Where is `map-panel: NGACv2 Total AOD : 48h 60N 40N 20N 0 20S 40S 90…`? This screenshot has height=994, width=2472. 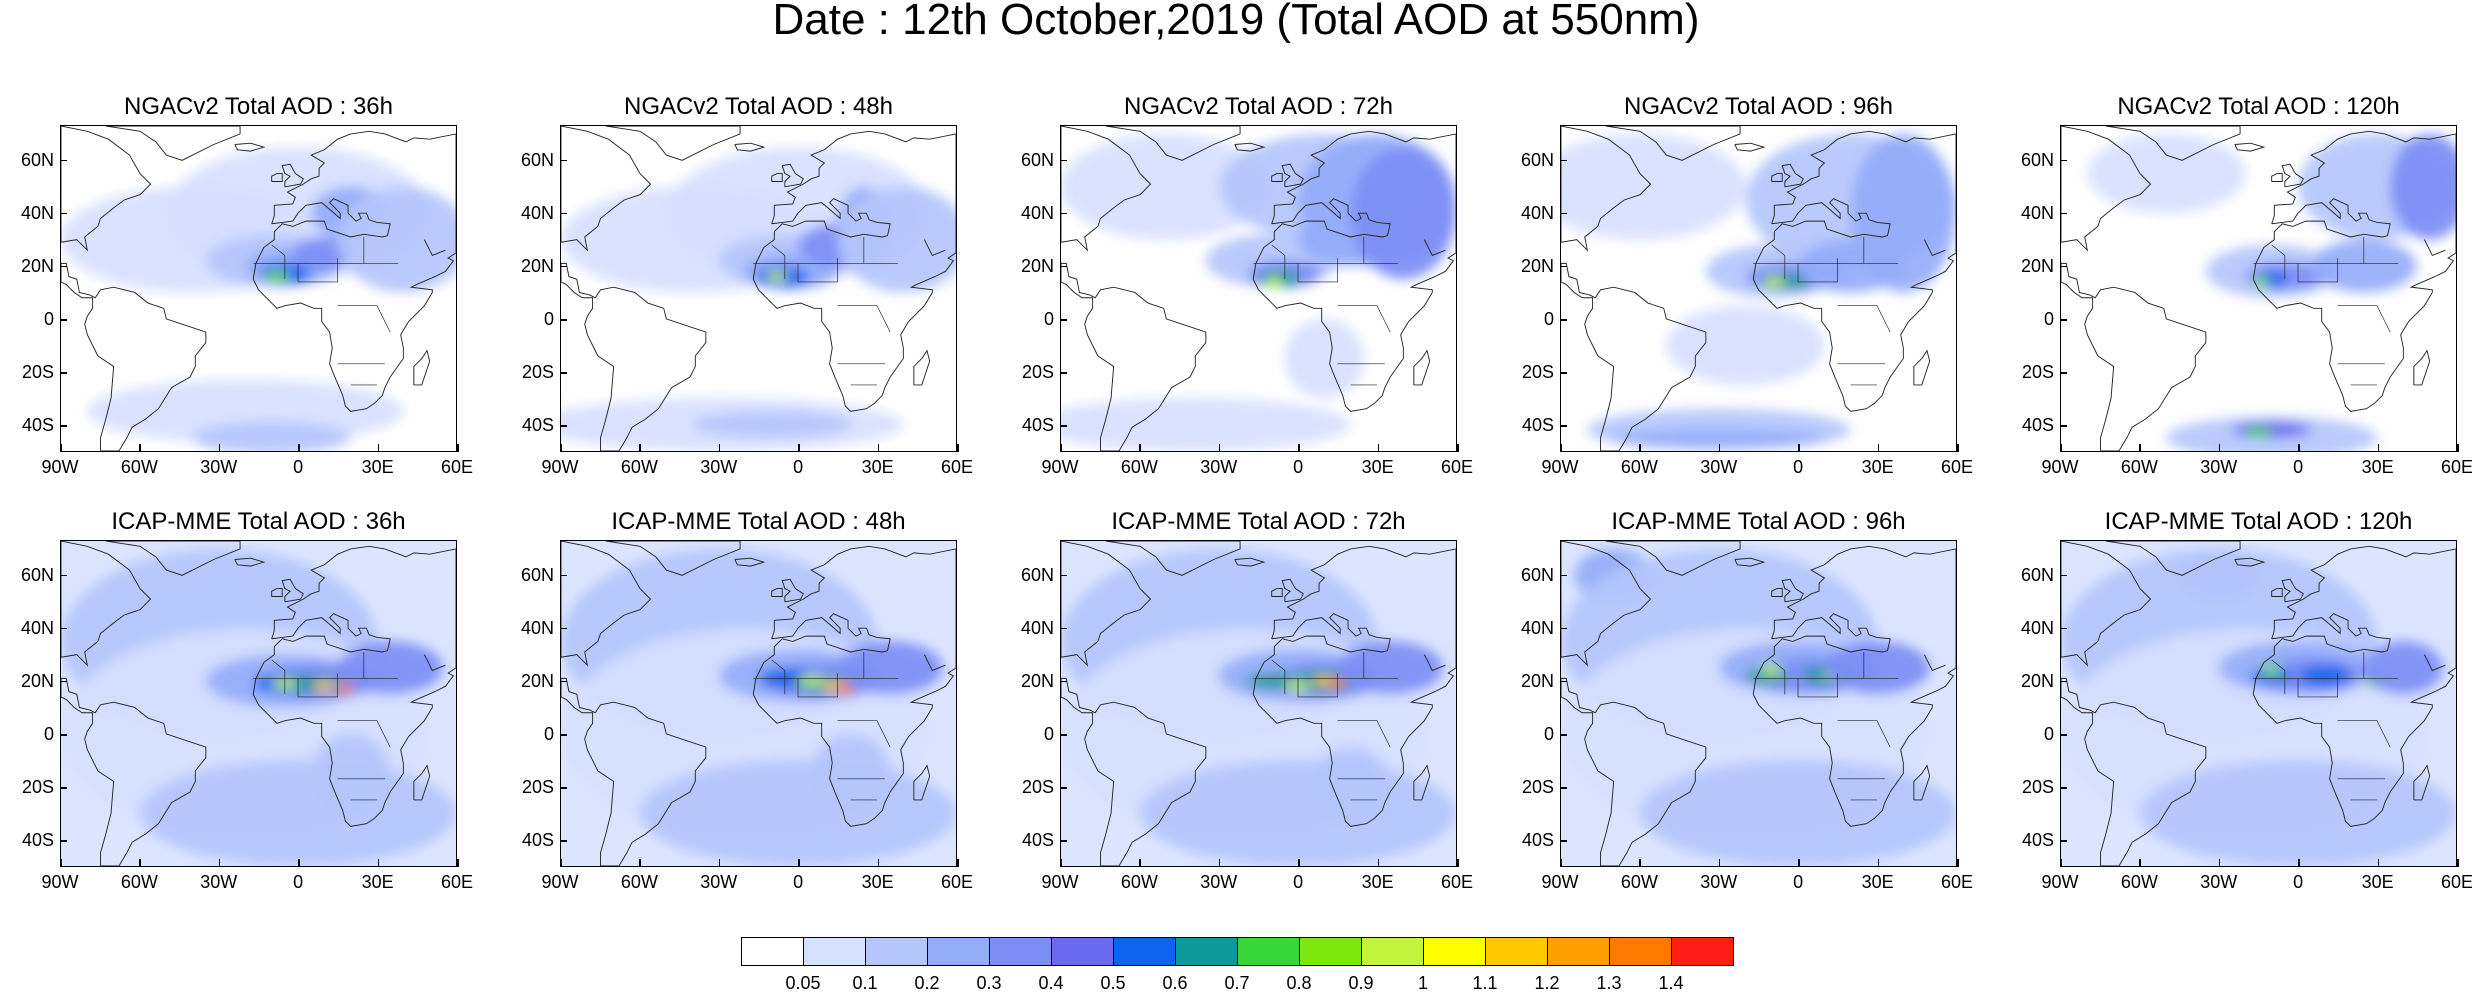
map-panel: NGACv2 Total AOD : 48h 60N 40N 20N 0 20S 40S 90… is located at coordinates (736, 305).